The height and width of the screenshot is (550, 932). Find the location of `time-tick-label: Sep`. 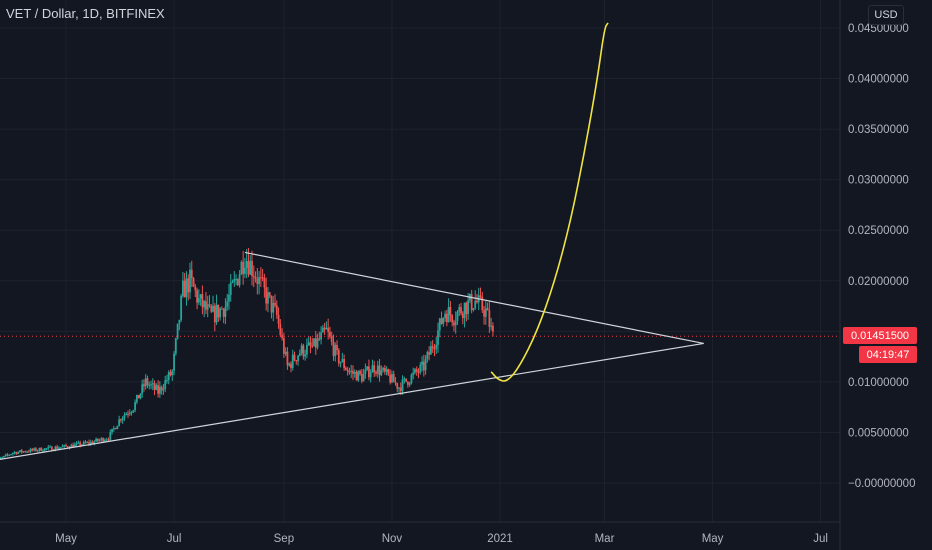

time-tick-label: Sep is located at coordinates (284, 539).